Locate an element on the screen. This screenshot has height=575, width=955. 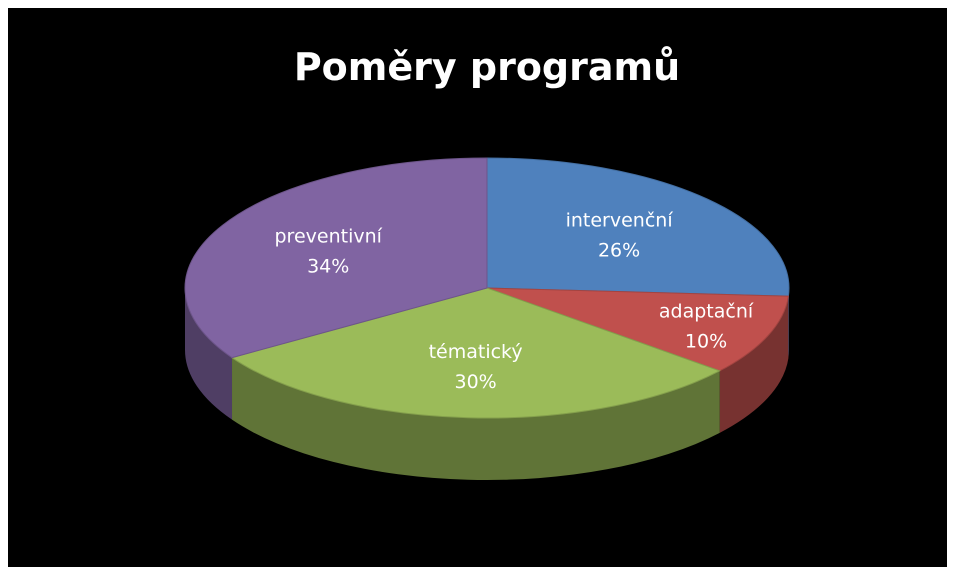
slice-label: tématický is located at coordinates (476, 352).